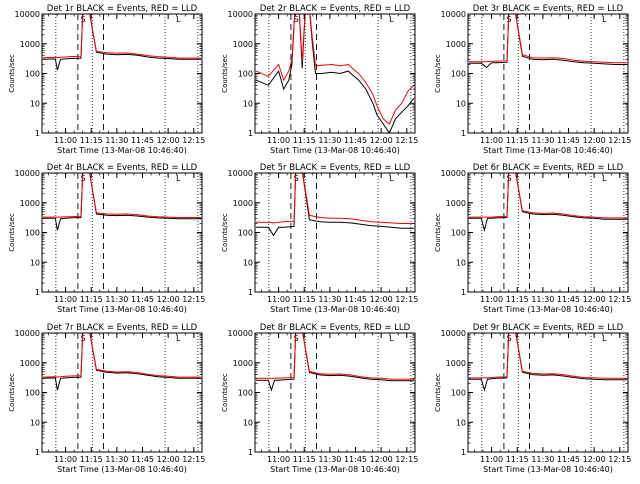 The image size is (640, 484). What do you see at coordinates (122, 328) in the screenshot?
I see `panel-title: Det 7r BLACK = Events, RED = LLD` at bounding box center [122, 328].